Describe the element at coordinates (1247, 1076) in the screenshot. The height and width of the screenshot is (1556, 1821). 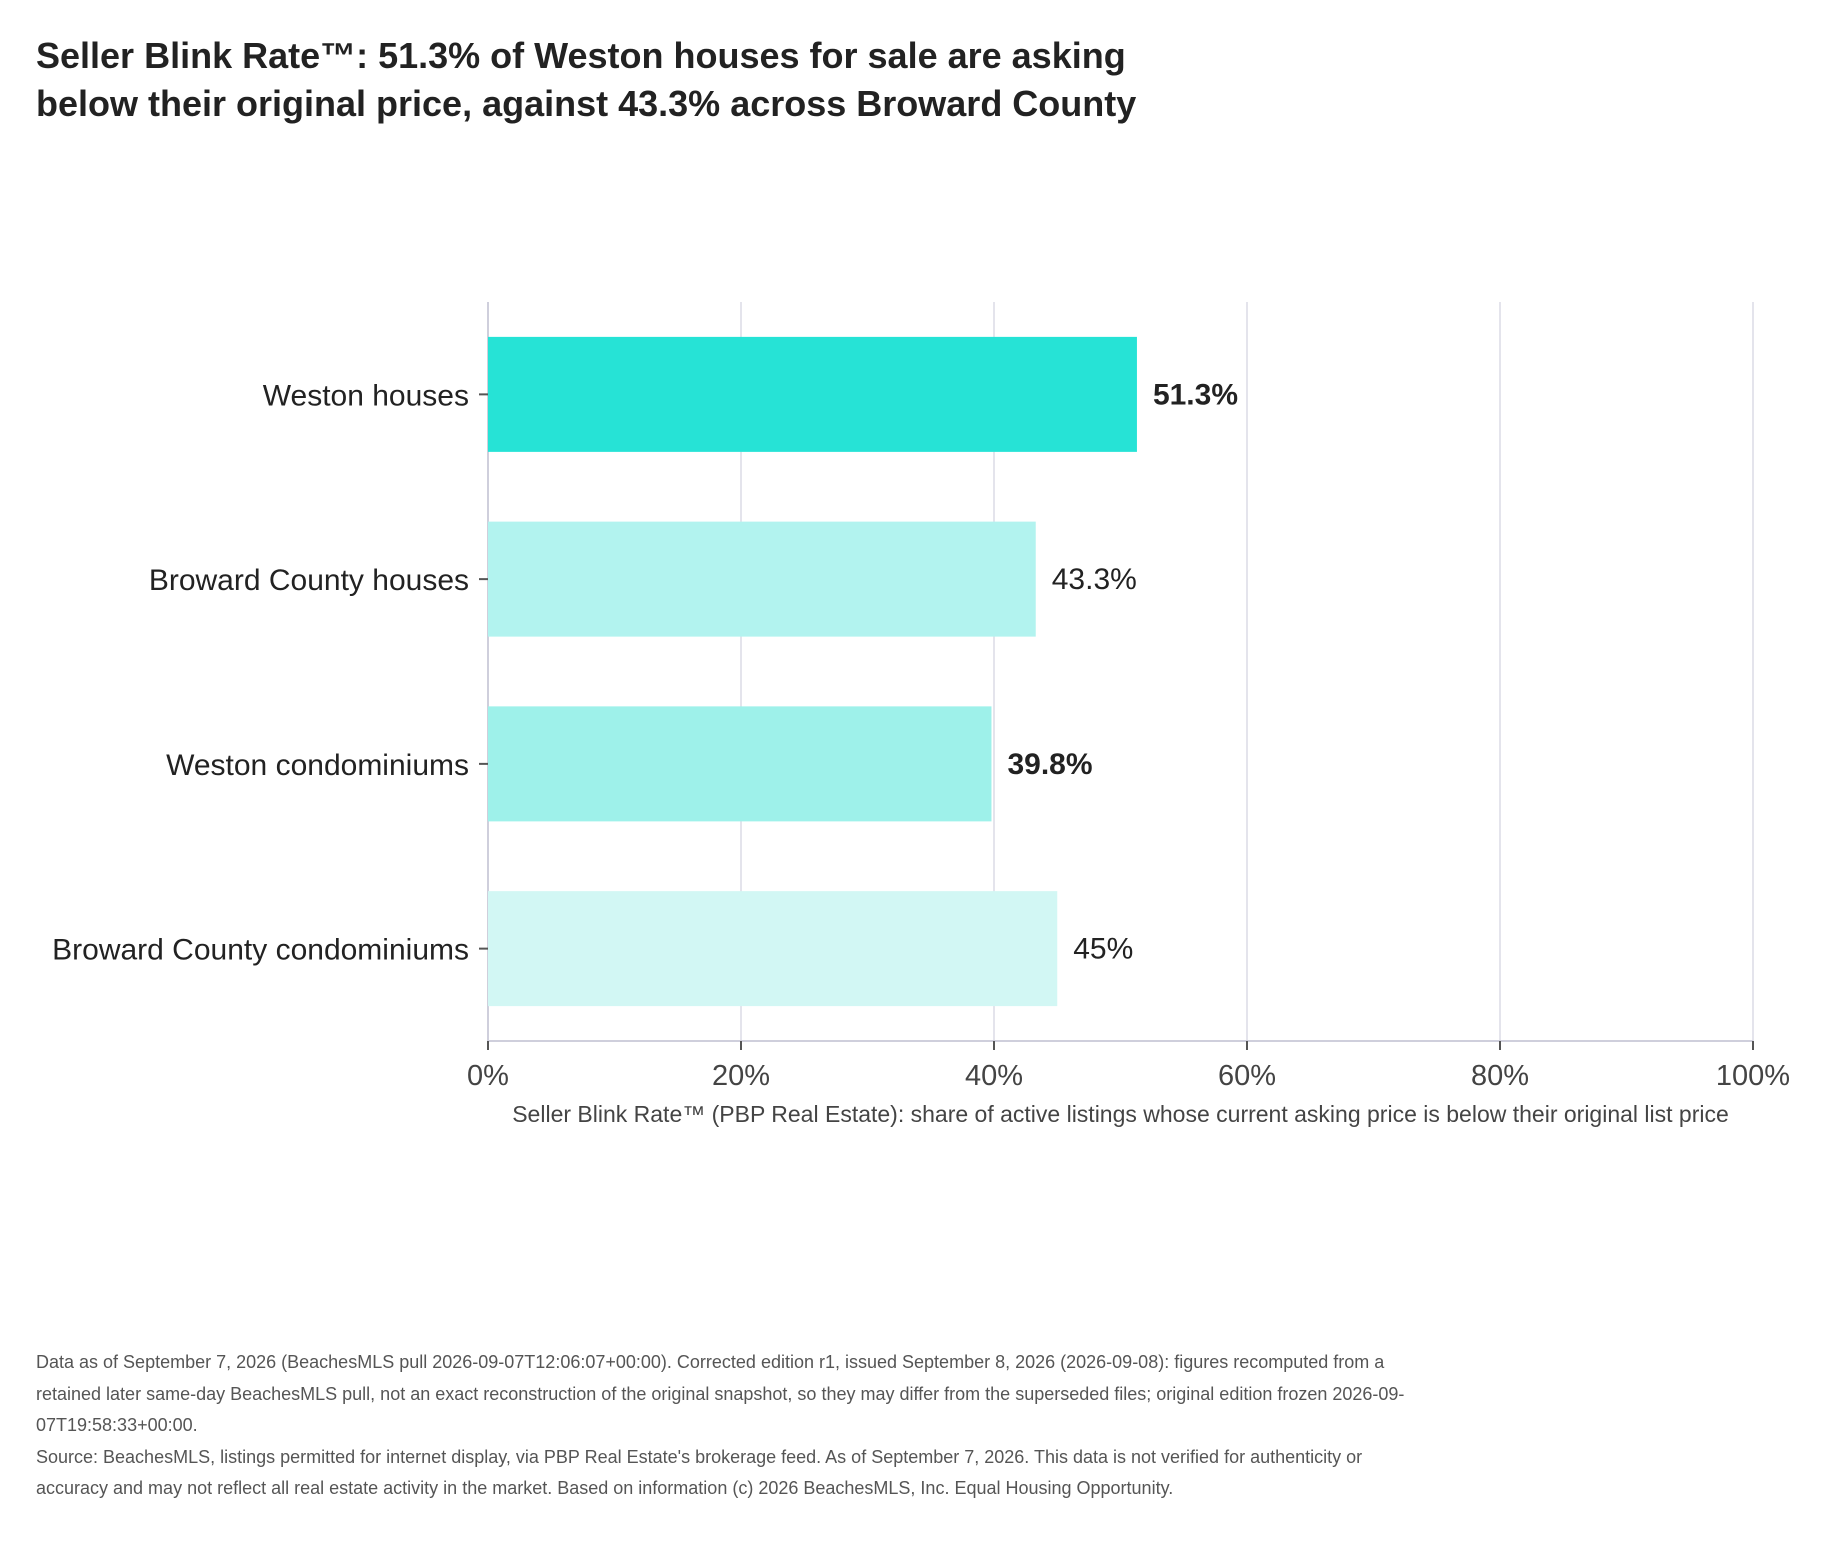
I see `x-tick-label: 60%` at that location.